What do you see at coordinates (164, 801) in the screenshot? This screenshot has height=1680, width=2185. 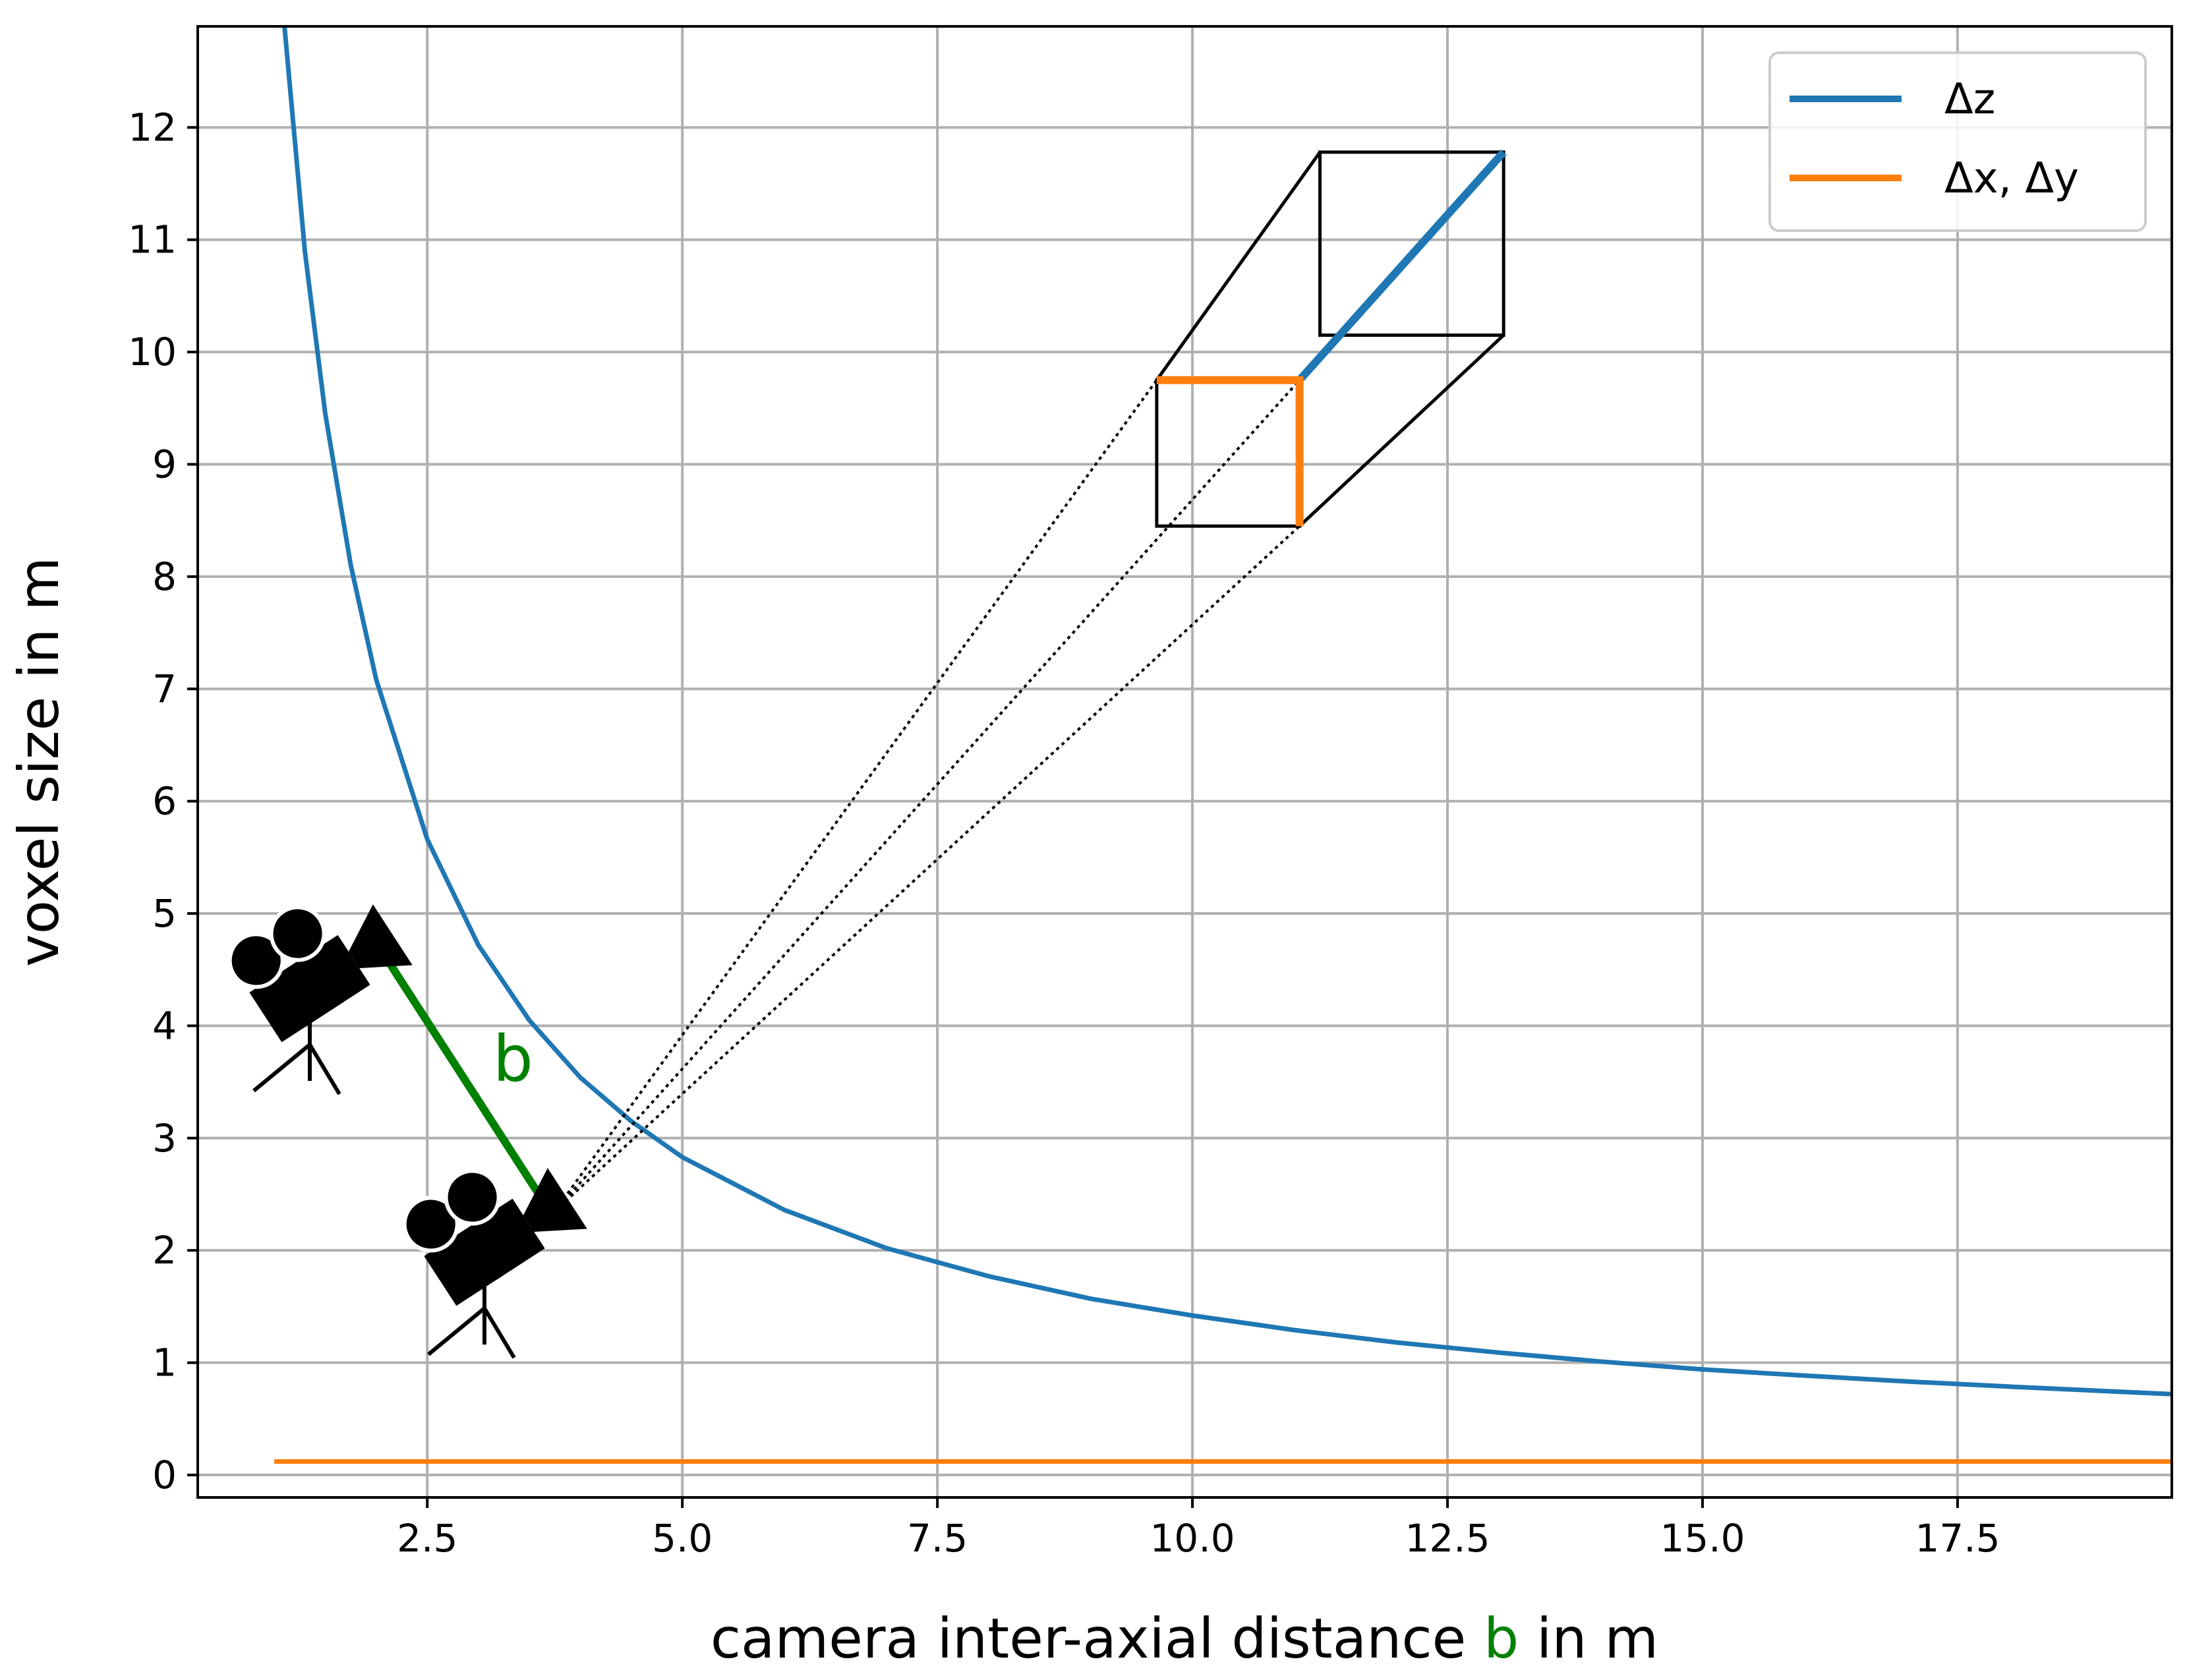 I see `y-tick-label: 6` at bounding box center [164, 801].